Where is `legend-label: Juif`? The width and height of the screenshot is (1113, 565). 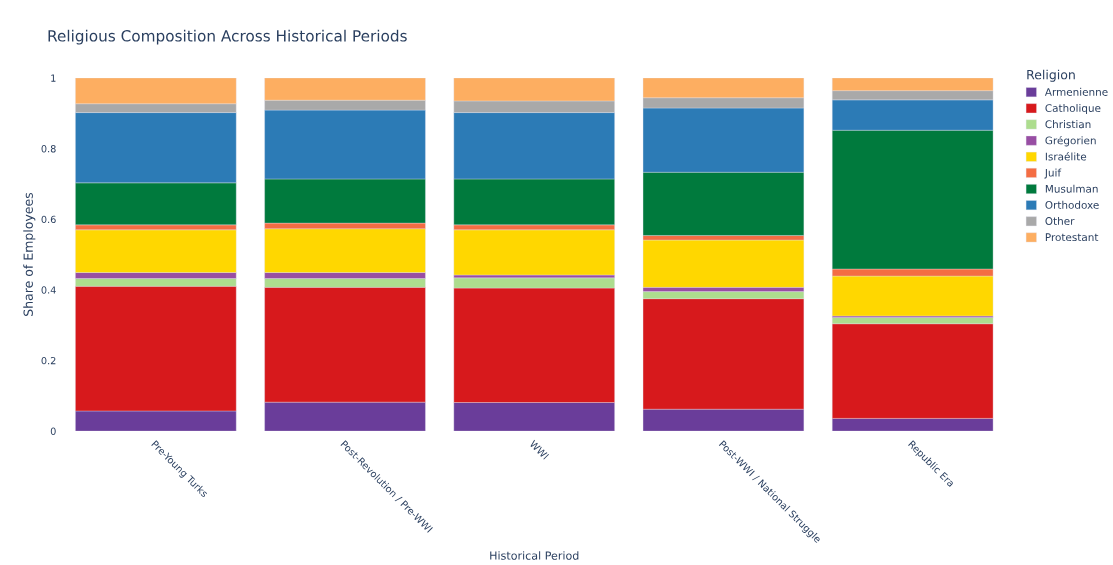
legend-label: Juif is located at coordinates (1053, 173).